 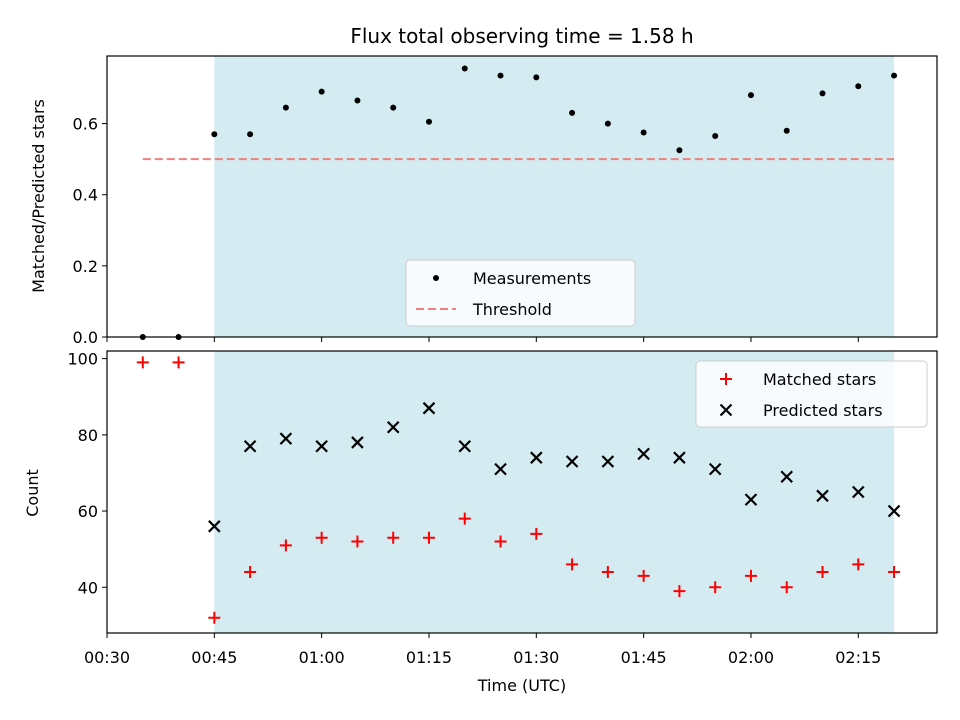 What do you see at coordinates (38, 196) in the screenshot?
I see `top-y-axis-label: Matched/Predicted stars` at bounding box center [38, 196].